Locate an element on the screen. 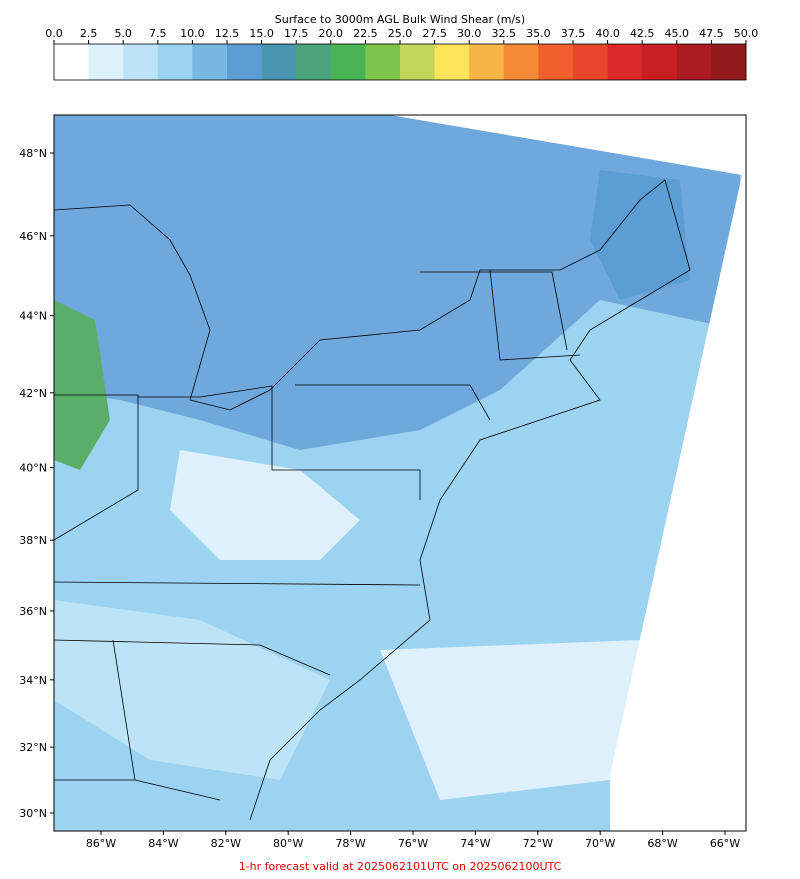 Image resolution: width=800 pixels, height=879 pixels. colorbar-tick-label: 15.0 is located at coordinates (261, 33).